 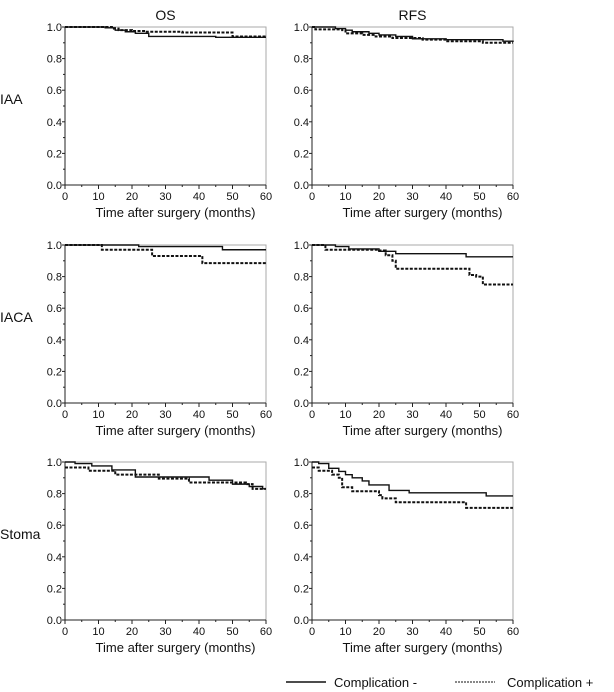 I want to click on panel-iaca-rfs-x-tick-label: 50, so click(x=479, y=415).